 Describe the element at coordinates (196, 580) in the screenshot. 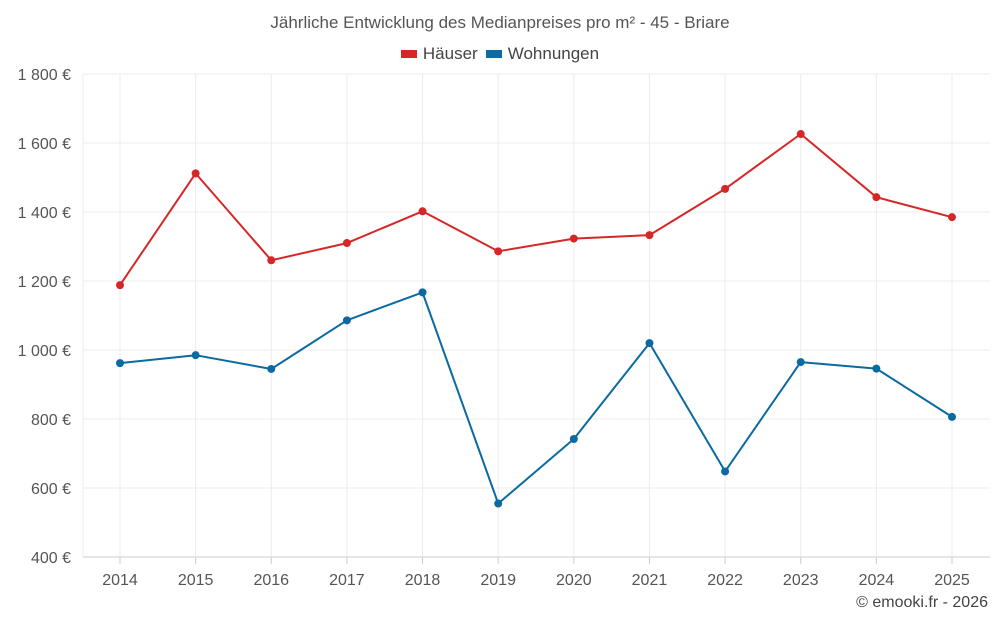

I see `x-tick-label: 2015` at that location.